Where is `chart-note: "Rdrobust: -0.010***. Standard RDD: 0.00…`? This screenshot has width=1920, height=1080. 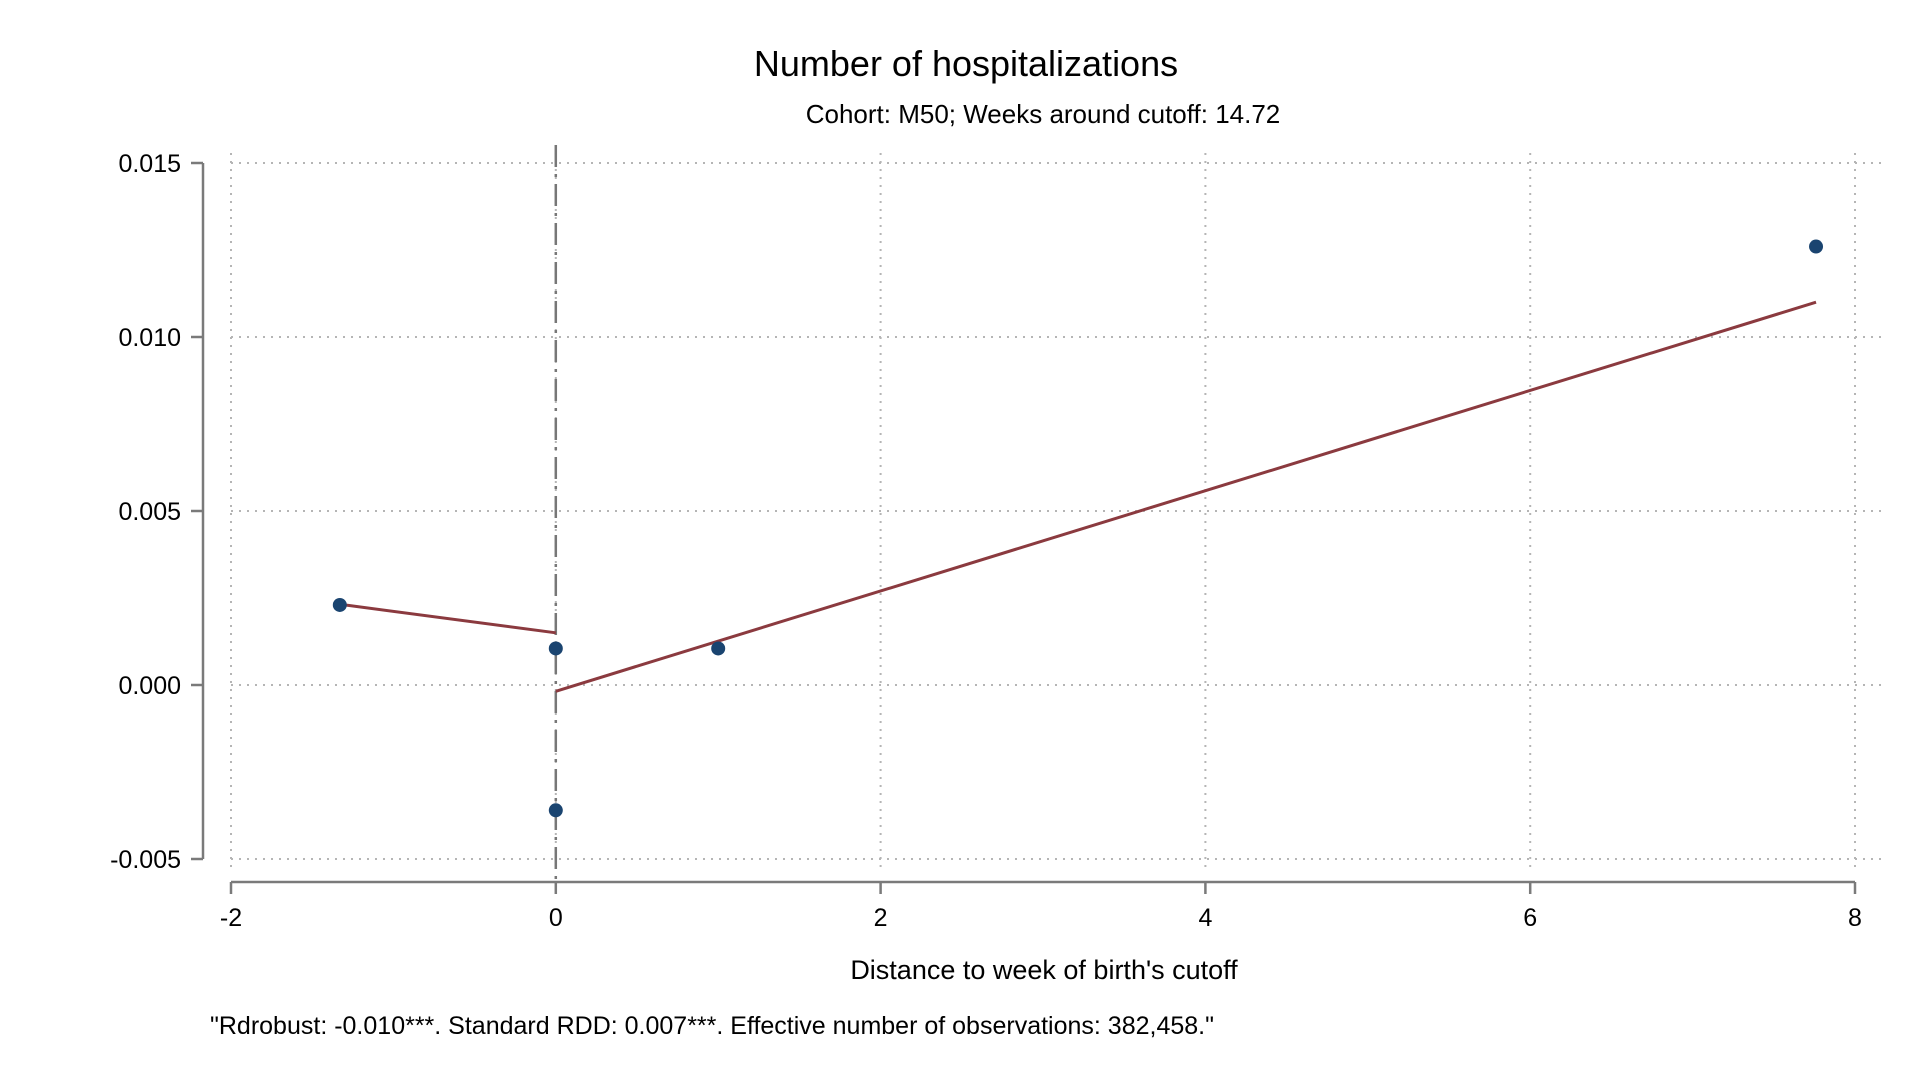 chart-note: "Rdrobust: -0.010***. Standard RDD: 0.00… is located at coordinates (712, 1026).